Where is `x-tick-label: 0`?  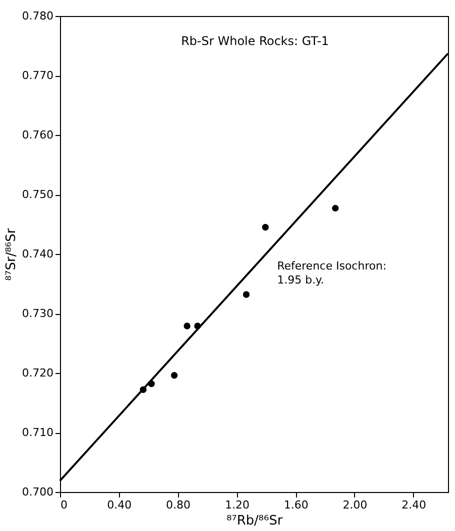
x-tick-label: 0 is located at coordinates (64, 505).